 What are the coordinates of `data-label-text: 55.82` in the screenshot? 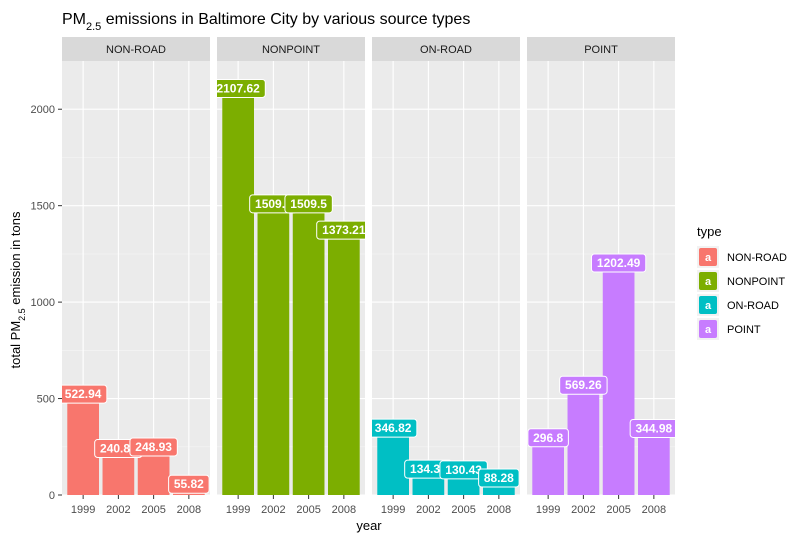 It's located at (189, 484).